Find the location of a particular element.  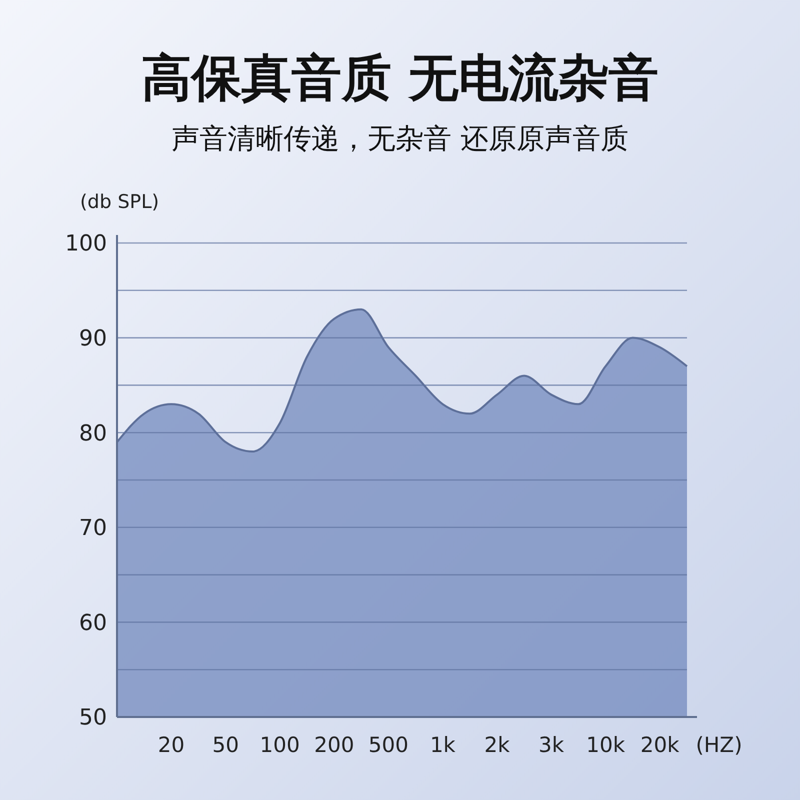

y-axis-title: (db SPL) is located at coordinates (120, 202).